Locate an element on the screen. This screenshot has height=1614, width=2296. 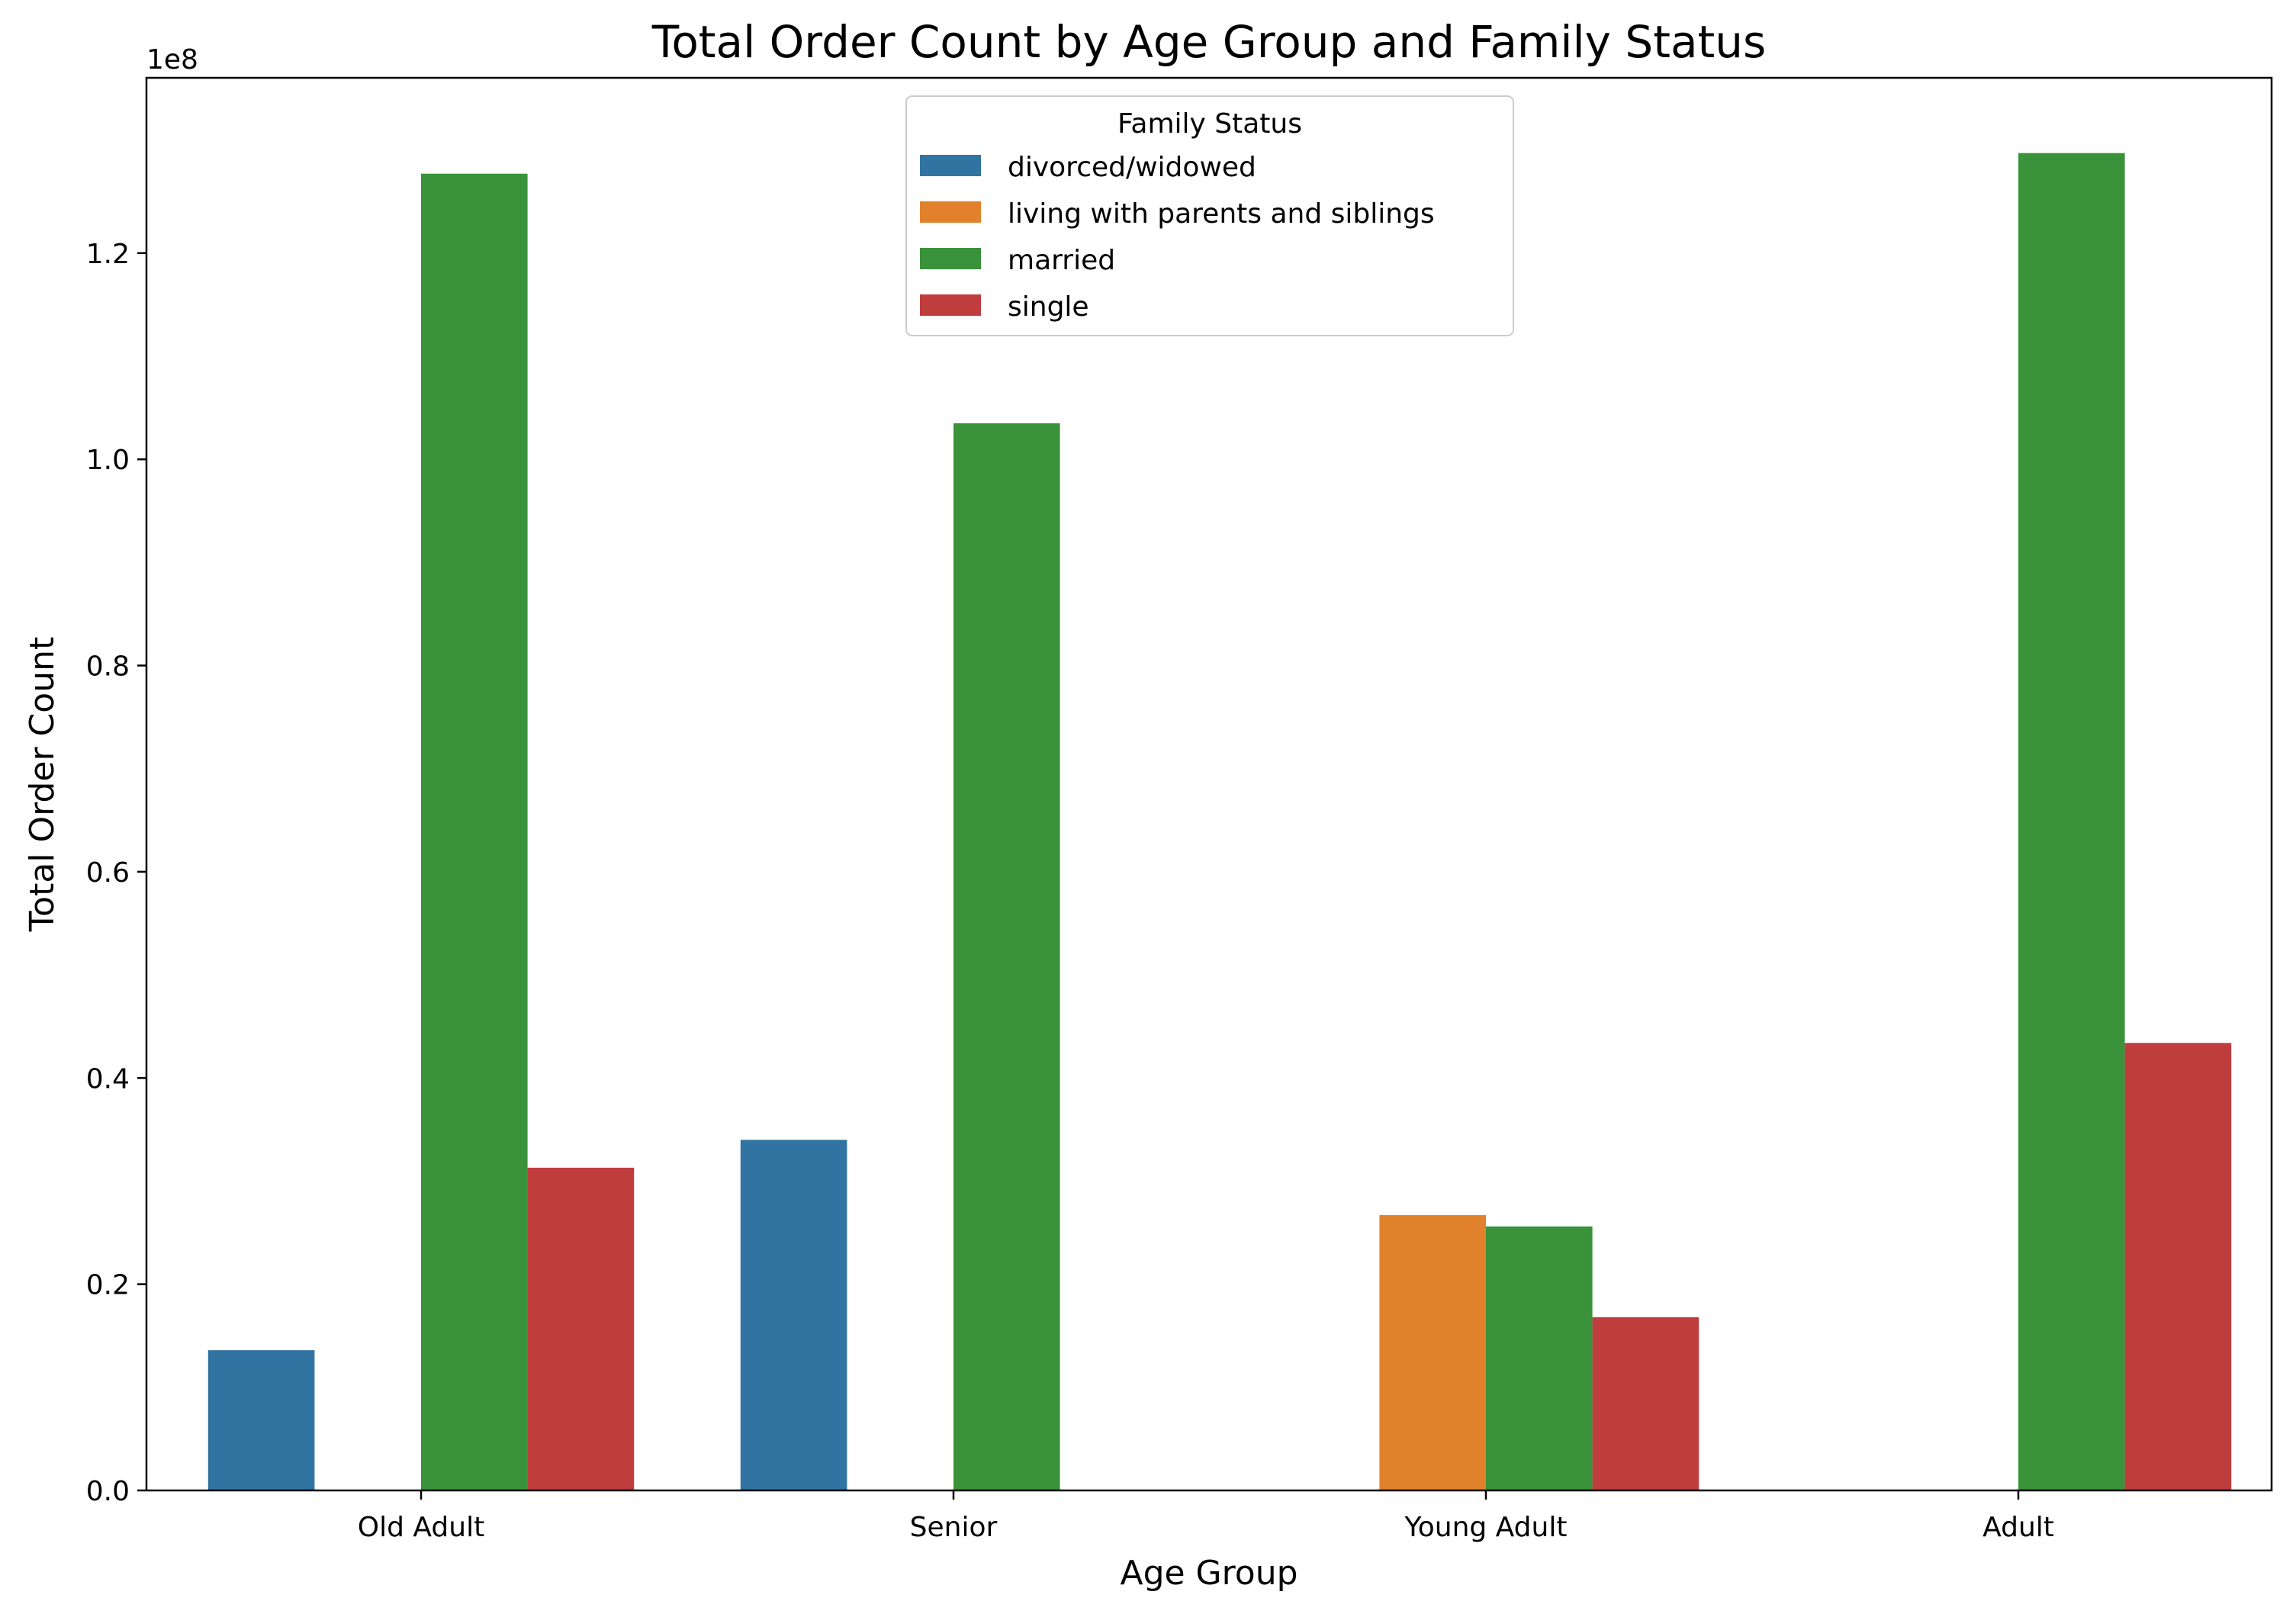
y-tick-label: 0.6 is located at coordinates (108, 873).